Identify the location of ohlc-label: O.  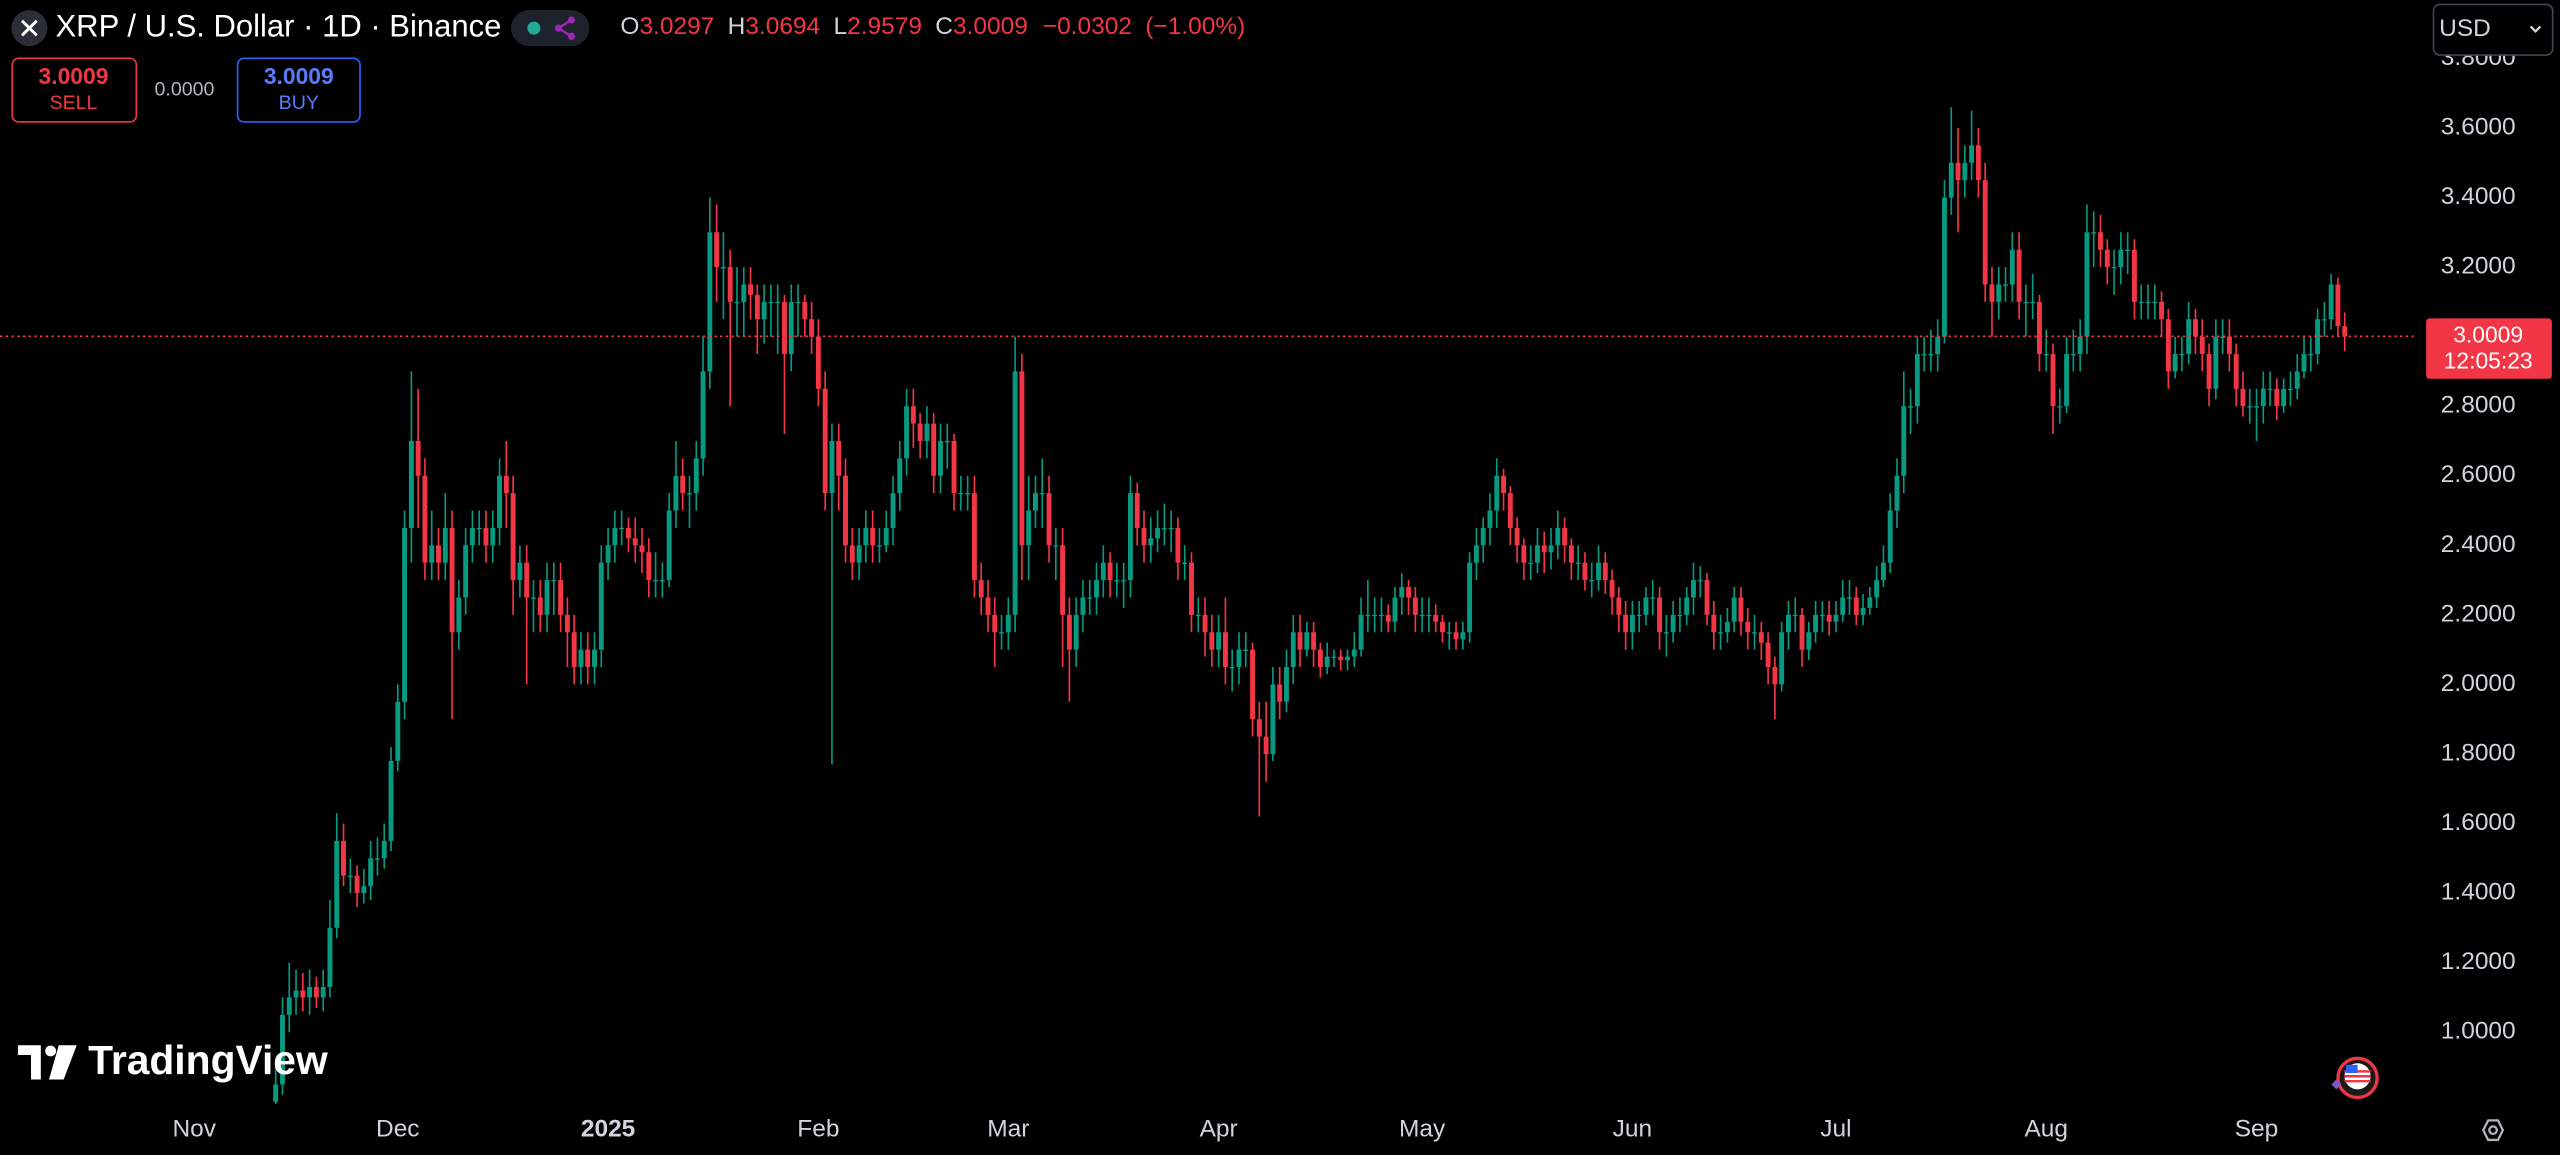
(629, 27).